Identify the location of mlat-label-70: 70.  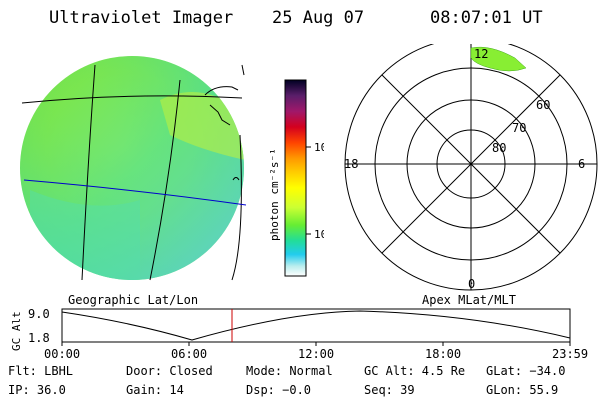
(519, 128).